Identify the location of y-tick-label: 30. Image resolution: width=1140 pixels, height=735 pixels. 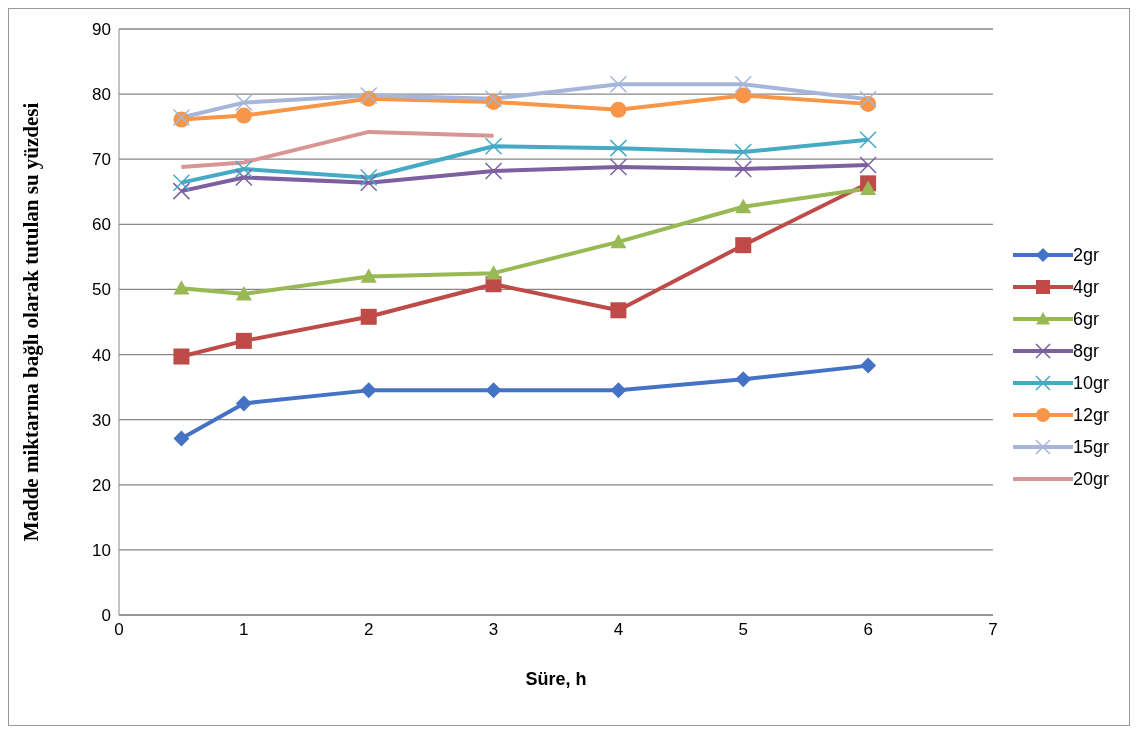
(101, 420).